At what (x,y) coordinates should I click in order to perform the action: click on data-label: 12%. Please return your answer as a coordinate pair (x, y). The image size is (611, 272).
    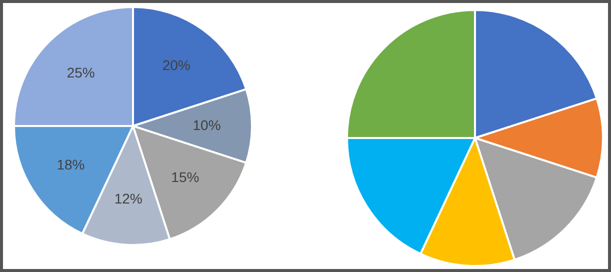
    Looking at the image, I should click on (128, 198).